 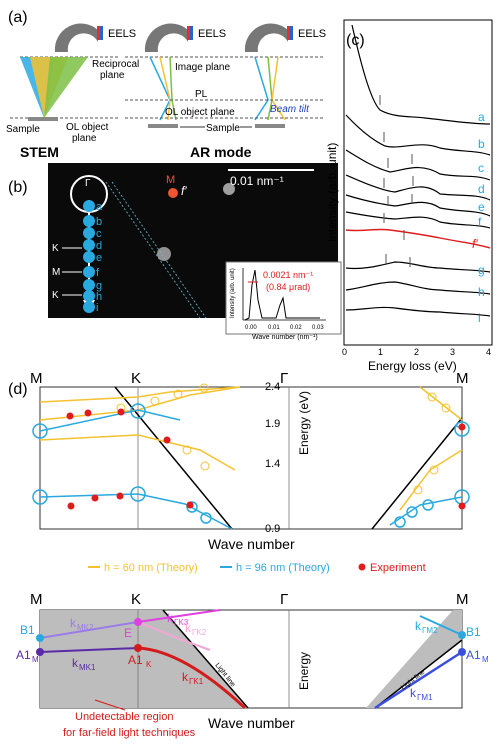 I want to click on theory-h60-curves, so click(x=251, y=448).